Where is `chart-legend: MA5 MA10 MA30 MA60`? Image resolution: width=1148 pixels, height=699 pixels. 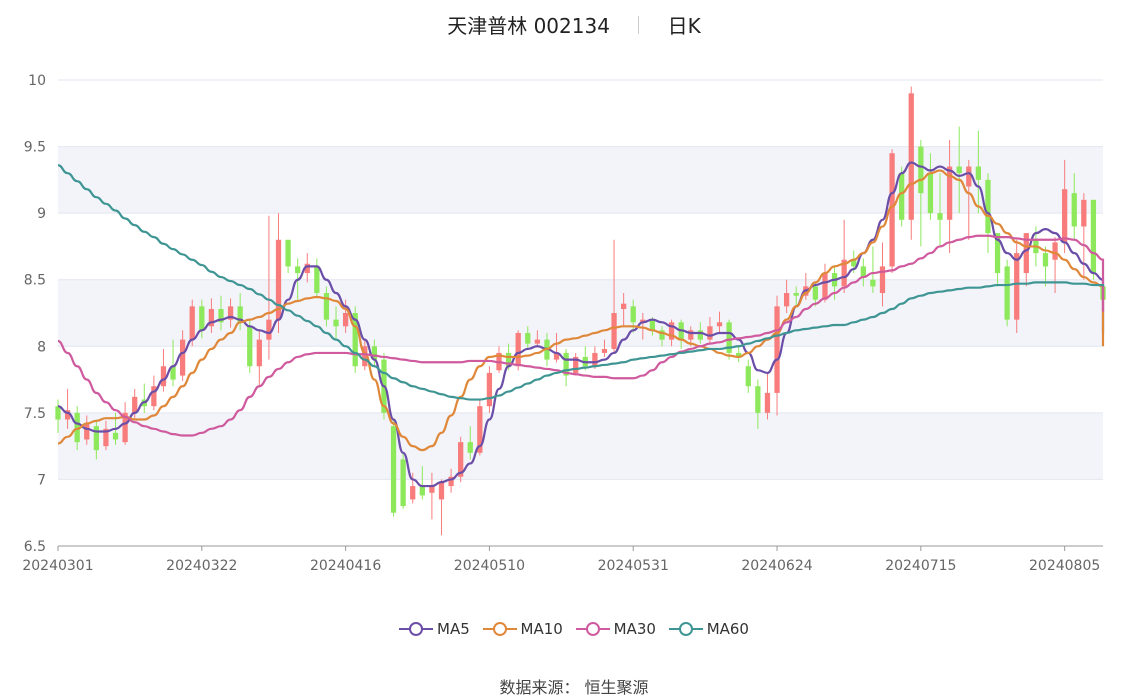
chart-legend: MA5 MA10 MA30 MA60 is located at coordinates (574, 630).